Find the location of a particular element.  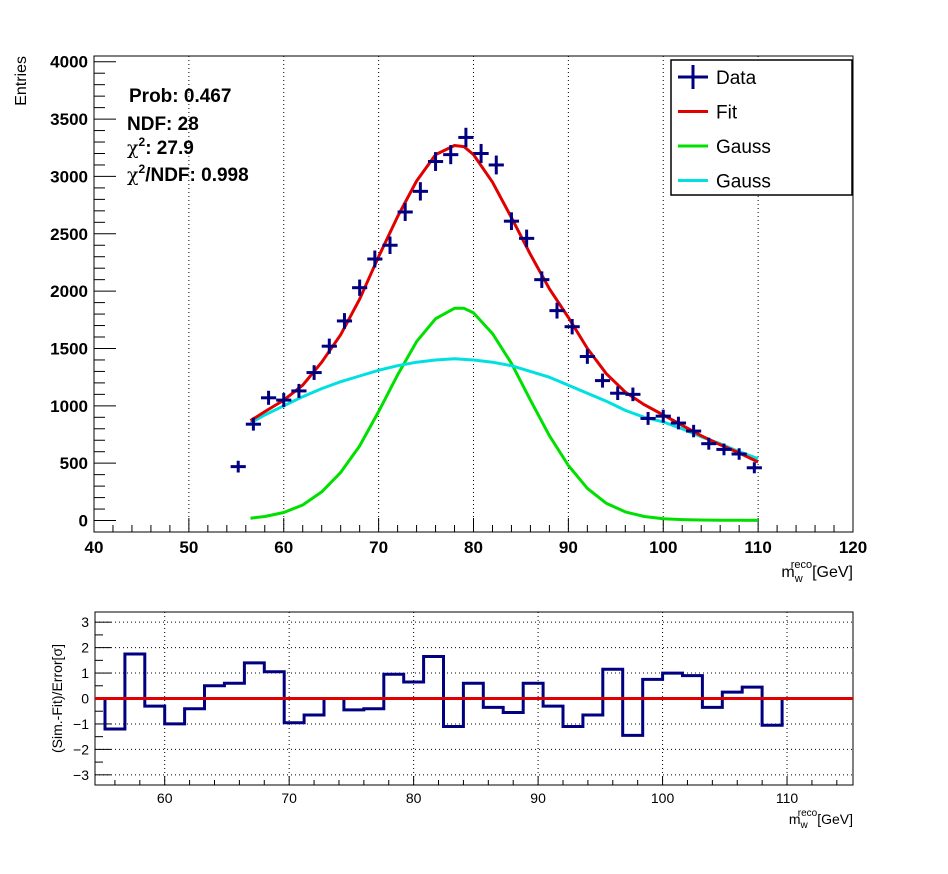

y-tick-label: 1 is located at coordinates (85, 673).